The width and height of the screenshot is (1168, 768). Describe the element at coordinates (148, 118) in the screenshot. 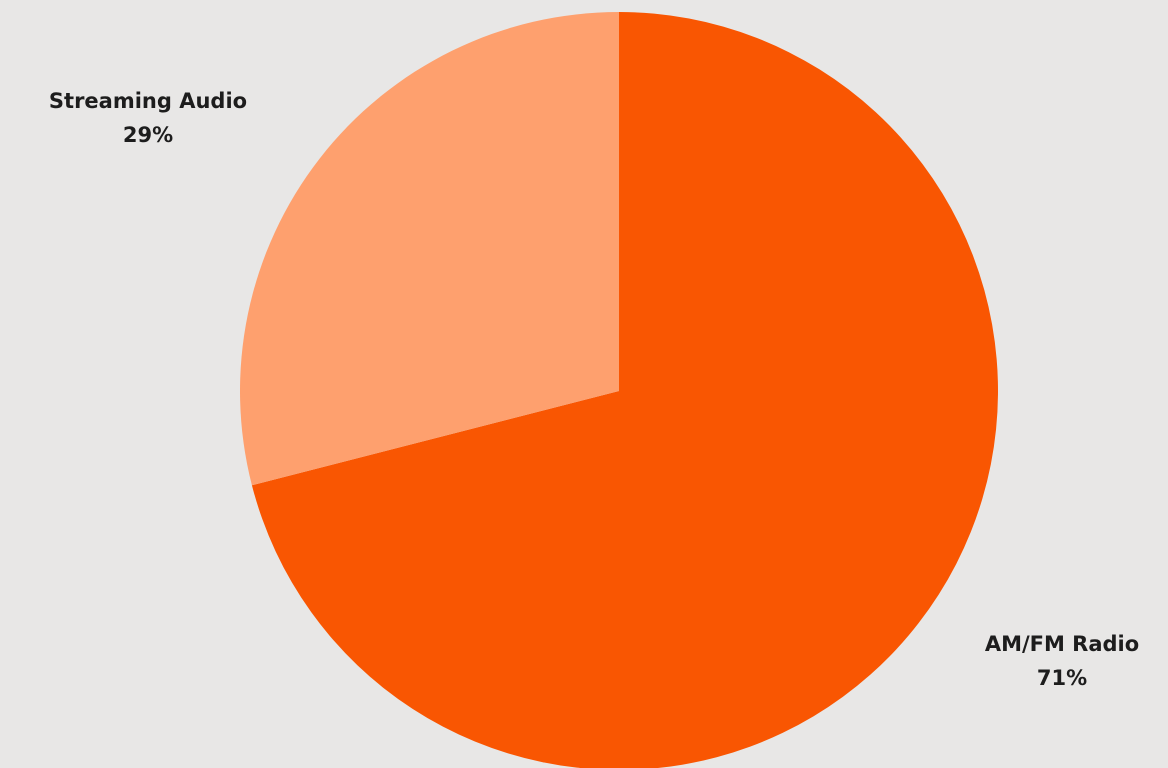

I see `slice-label-streaming-audio: Streaming Audio 29%` at that location.